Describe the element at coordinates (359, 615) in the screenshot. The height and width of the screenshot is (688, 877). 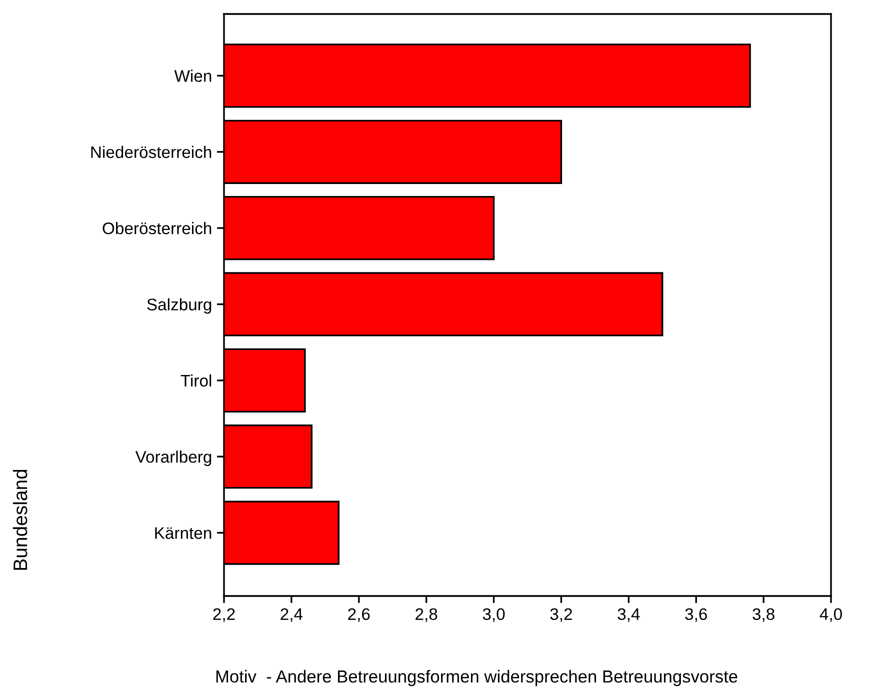
I see `x-tick-label: 2,6` at that location.